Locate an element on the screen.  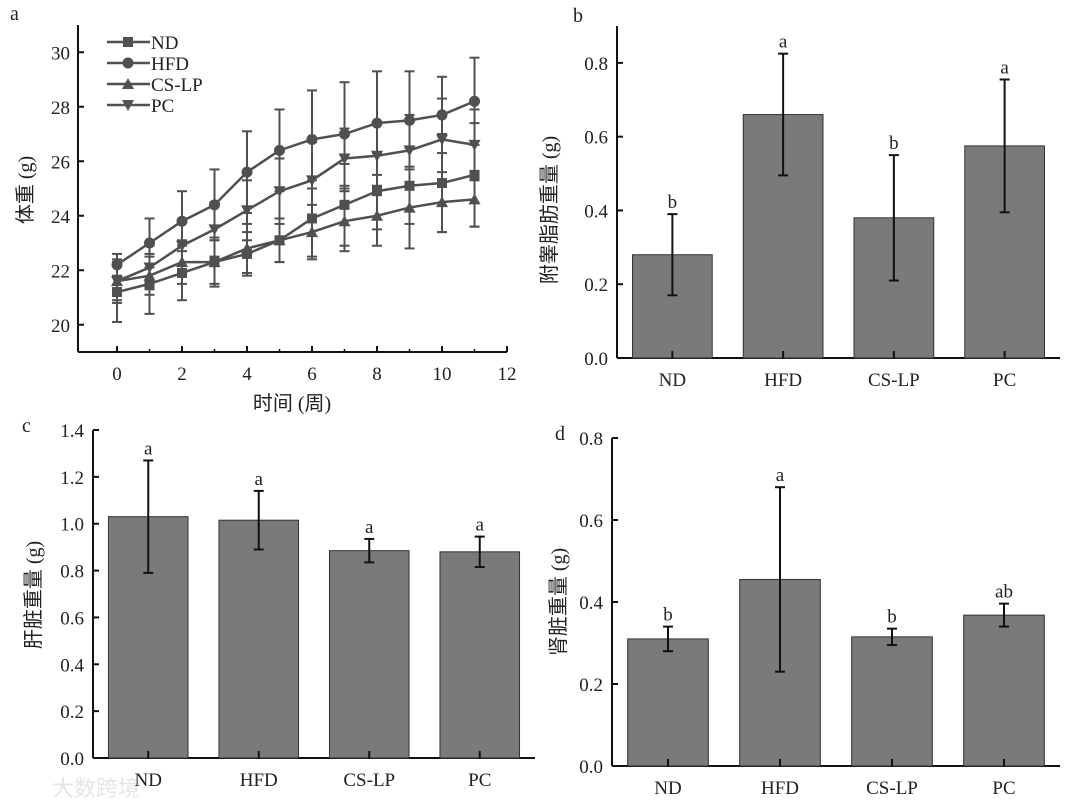
y-axis-label-b: 附睾脂肪重量 (g) is located at coordinates (549, 210).